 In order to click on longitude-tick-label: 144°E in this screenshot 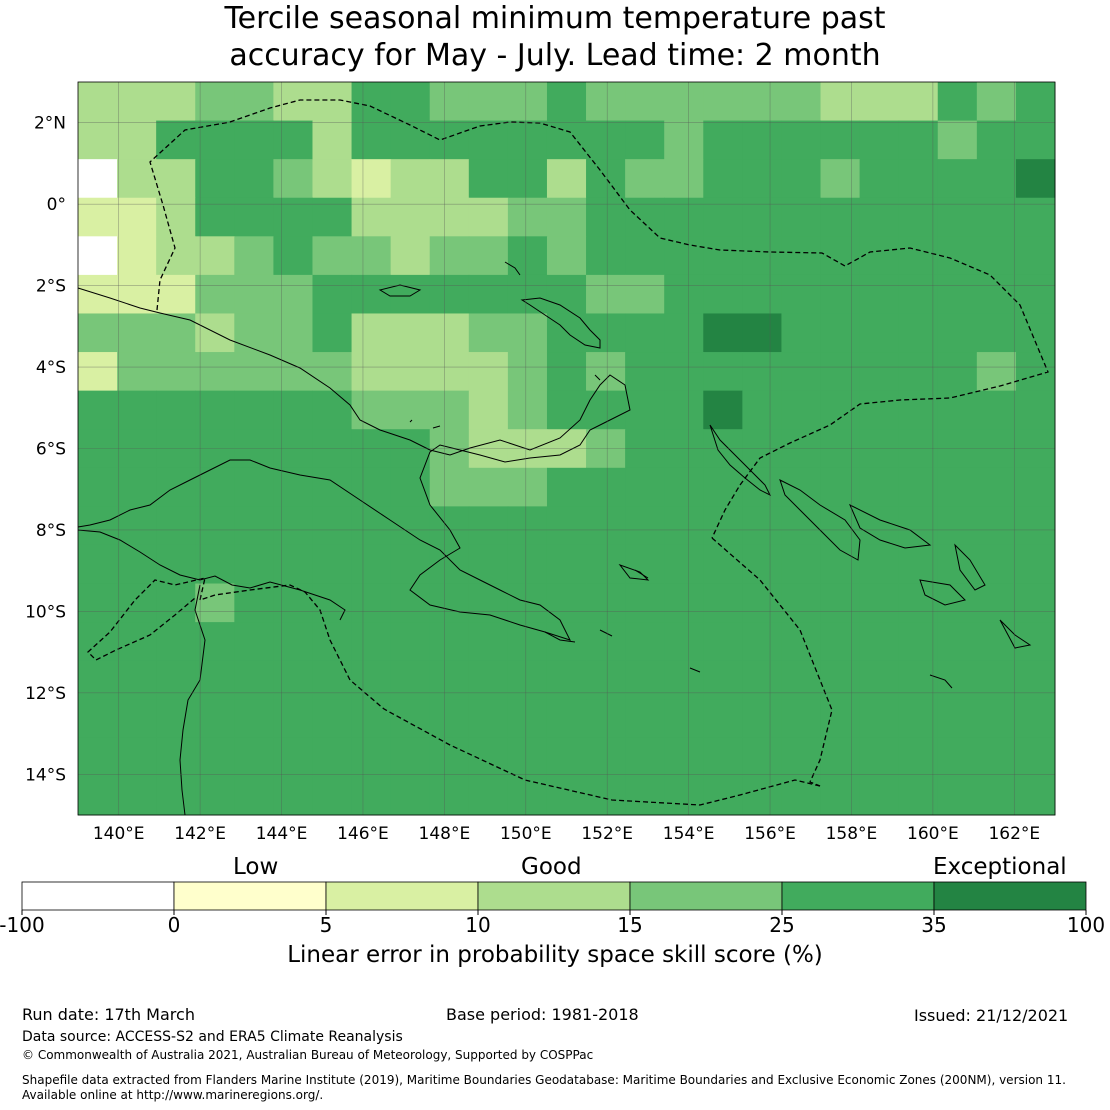, I will do `click(282, 834)`.